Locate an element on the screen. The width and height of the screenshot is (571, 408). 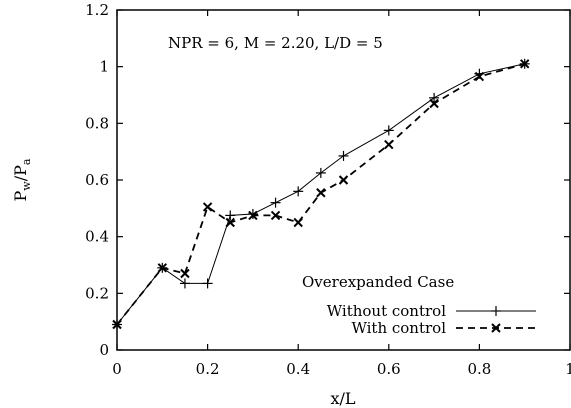
chart-annotation: NPR = 6, M = 2.20, L/D = 5 is located at coordinates (275, 43).